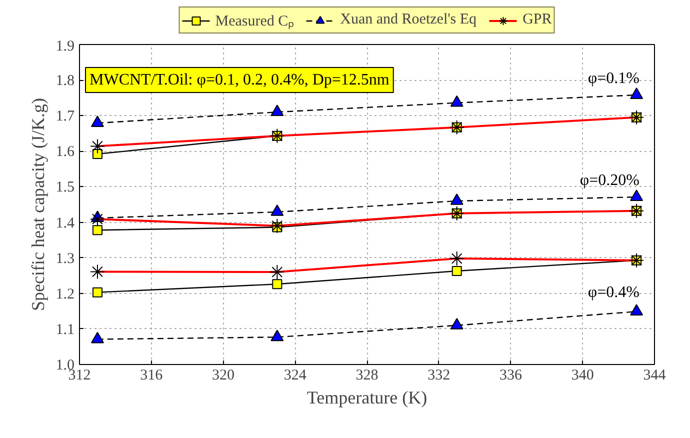  What do you see at coordinates (65, 223) in the screenshot?
I see `y-tick-label: 1.4` at bounding box center [65, 223].